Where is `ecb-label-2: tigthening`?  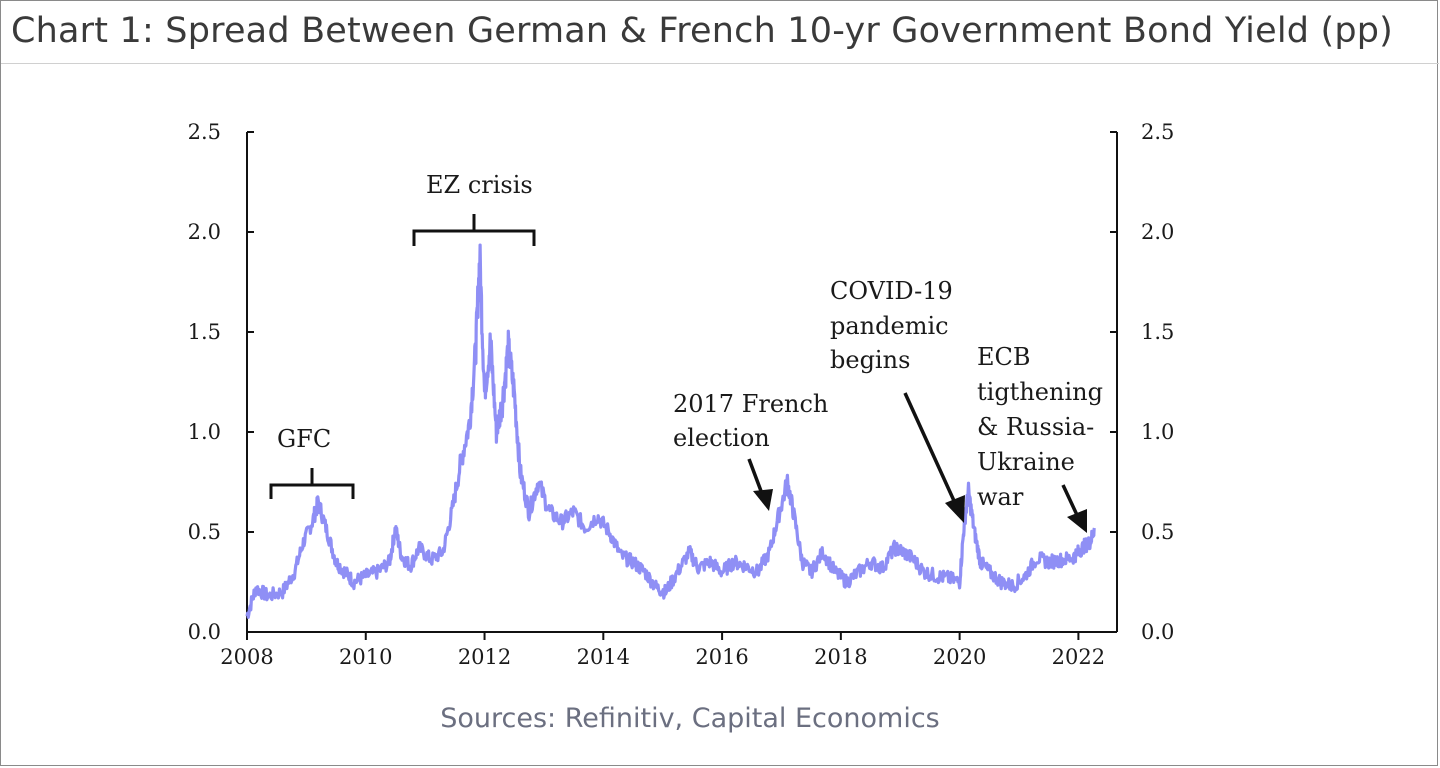 ecb-label-2: tigthening is located at coordinates (1040, 392).